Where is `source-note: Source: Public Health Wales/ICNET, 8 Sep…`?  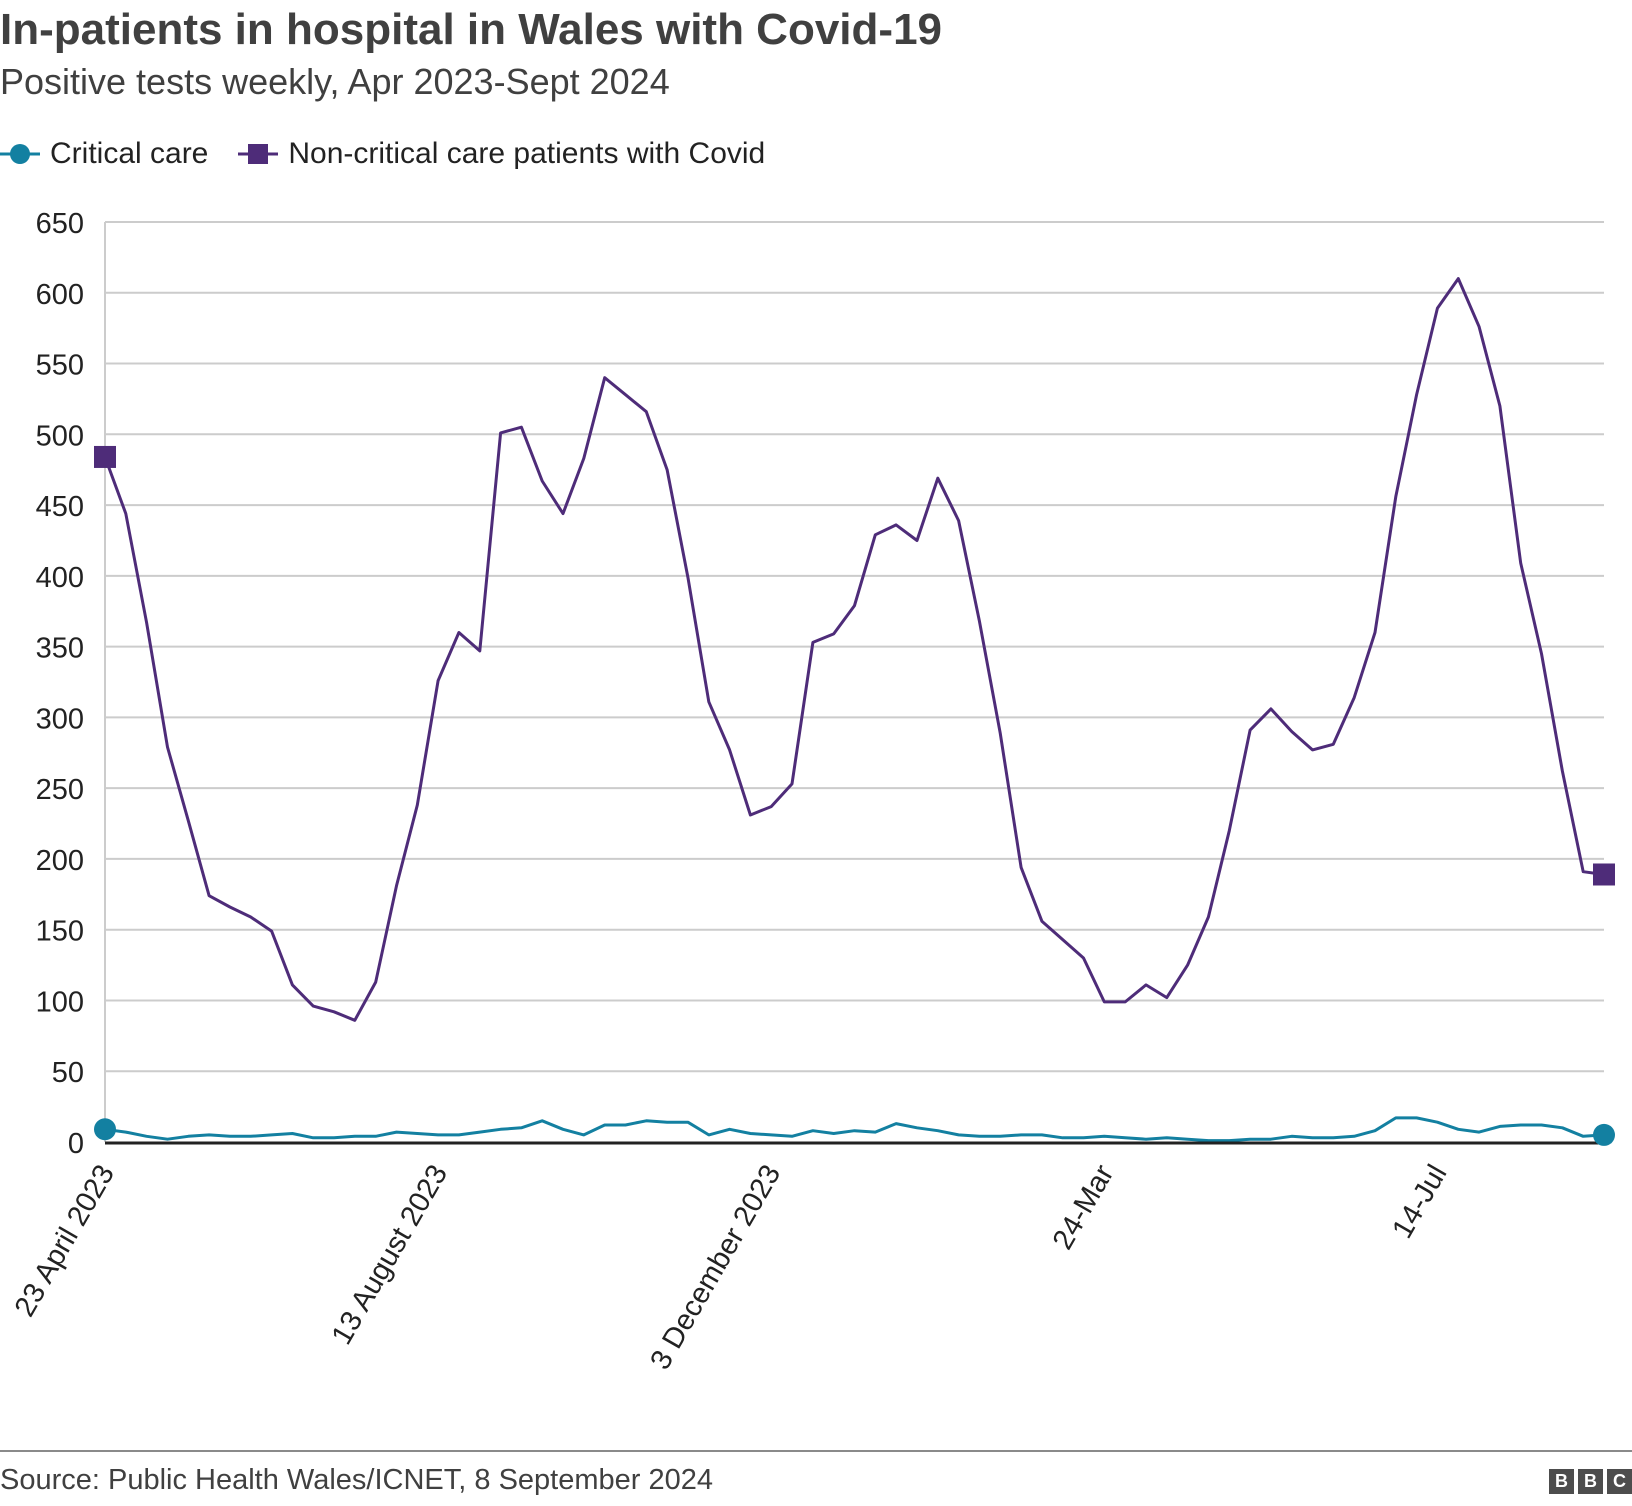
source-note: Source: Public Health Wales/ICNET, 8 Sep… is located at coordinates (356, 1480).